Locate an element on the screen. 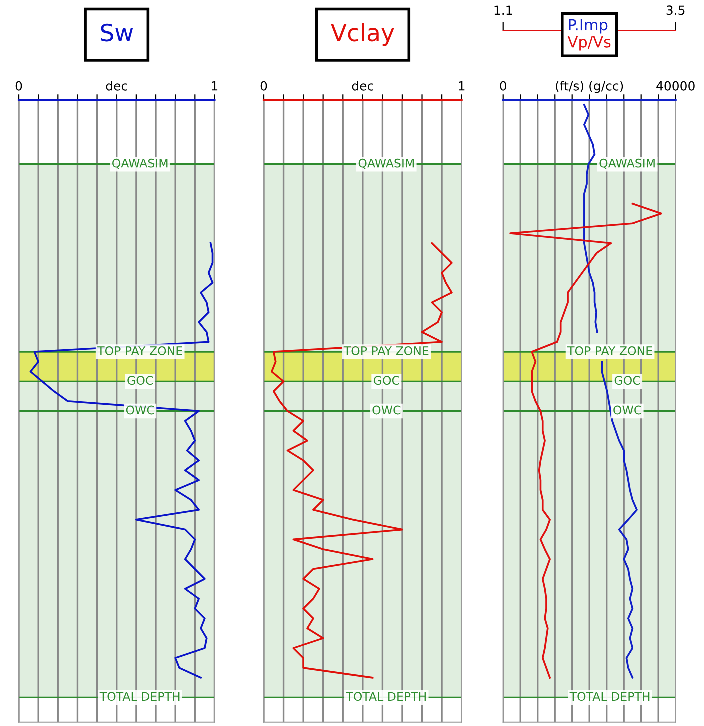 The image size is (704, 726). x2-tick-label: 1.1 is located at coordinates (503, 10).